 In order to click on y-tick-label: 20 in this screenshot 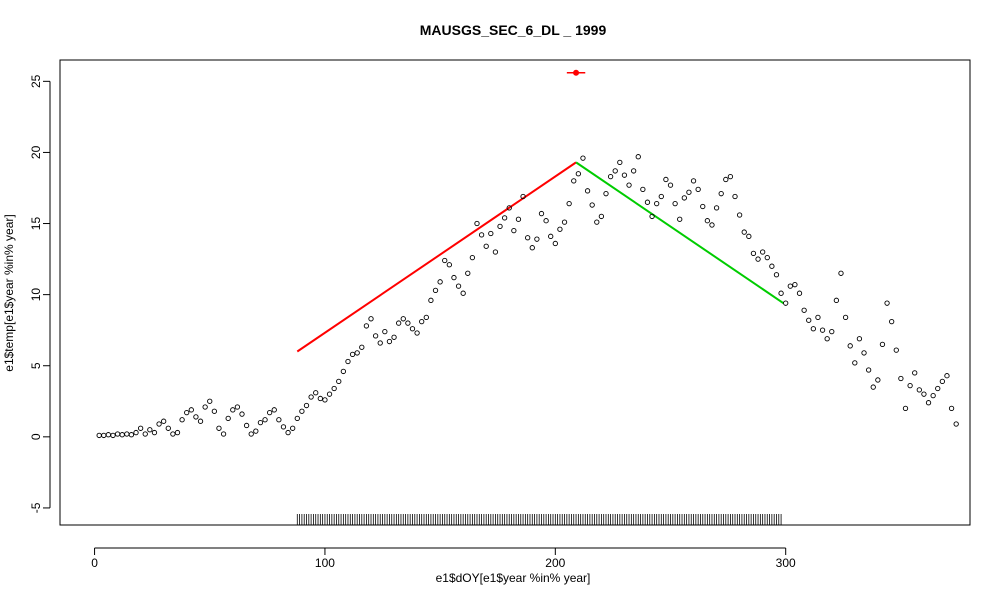, I will do `click(36, 152)`.